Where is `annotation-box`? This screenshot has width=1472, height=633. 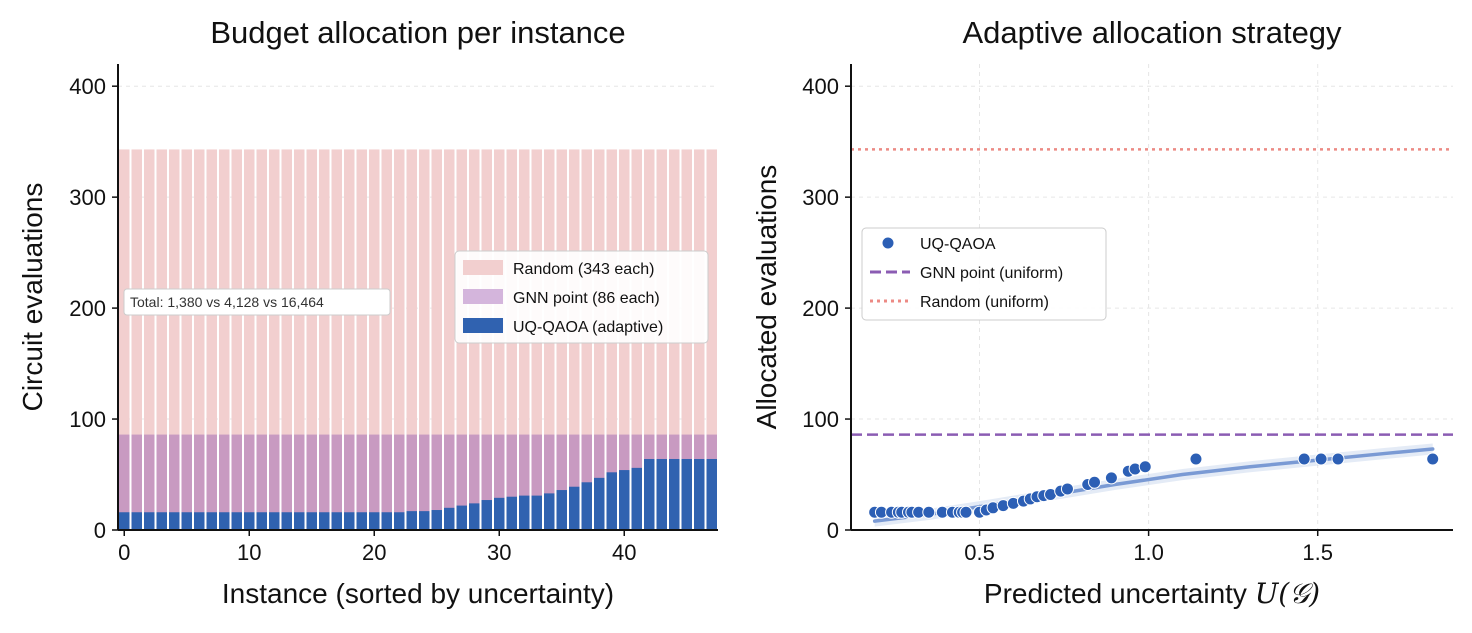
annotation-box is located at coordinates (257, 302).